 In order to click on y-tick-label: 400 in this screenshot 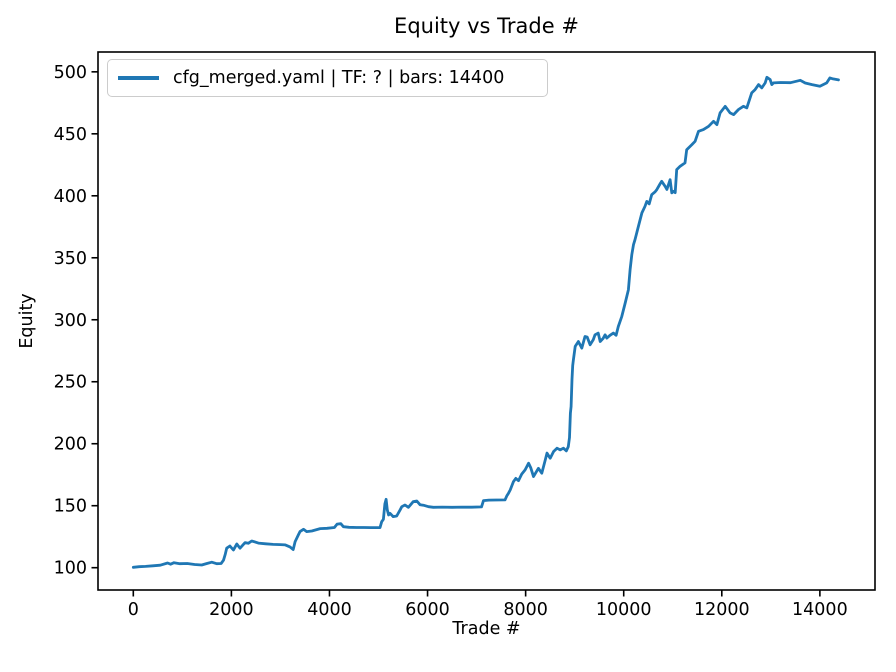, I will do `click(70, 197)`.